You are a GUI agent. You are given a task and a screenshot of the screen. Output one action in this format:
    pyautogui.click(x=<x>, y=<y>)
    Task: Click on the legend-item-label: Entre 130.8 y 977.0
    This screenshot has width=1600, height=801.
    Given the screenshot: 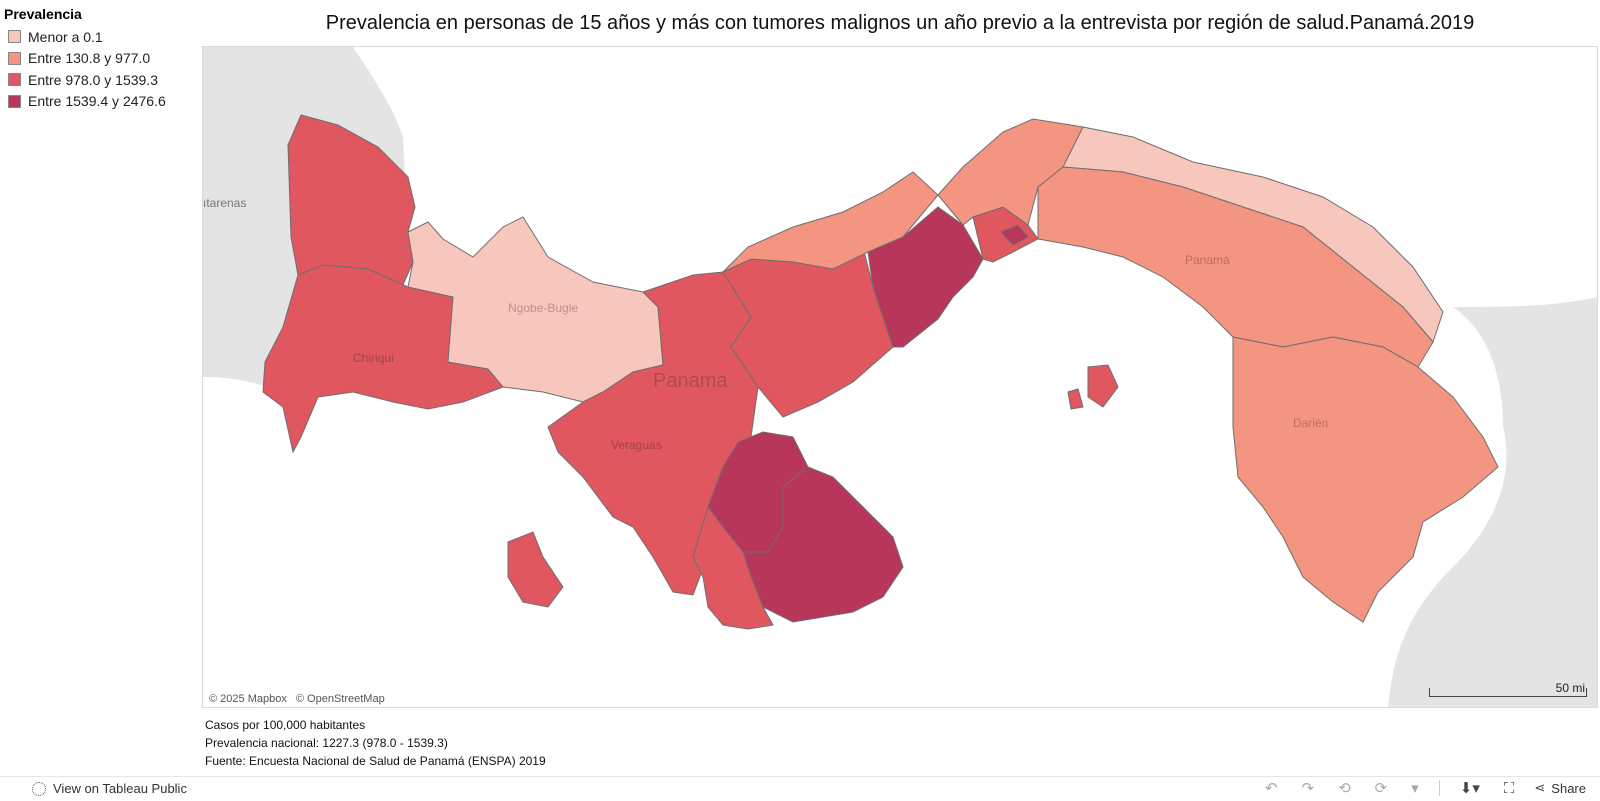 What is the action you would take?
    pyautogui.click(x=89, y=58)
    